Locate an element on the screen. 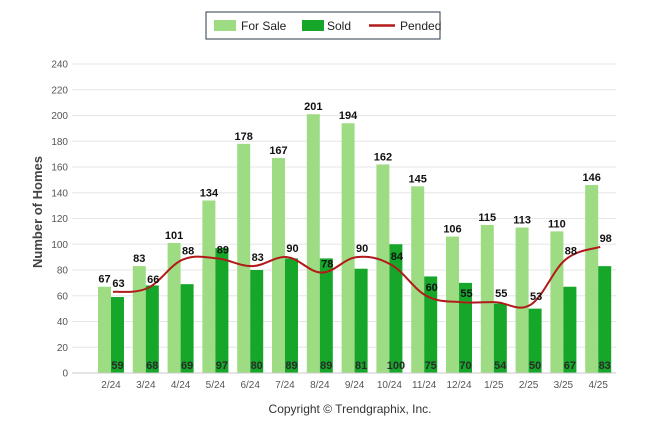  label-pended: 84 is located at coordinates (397, 257).